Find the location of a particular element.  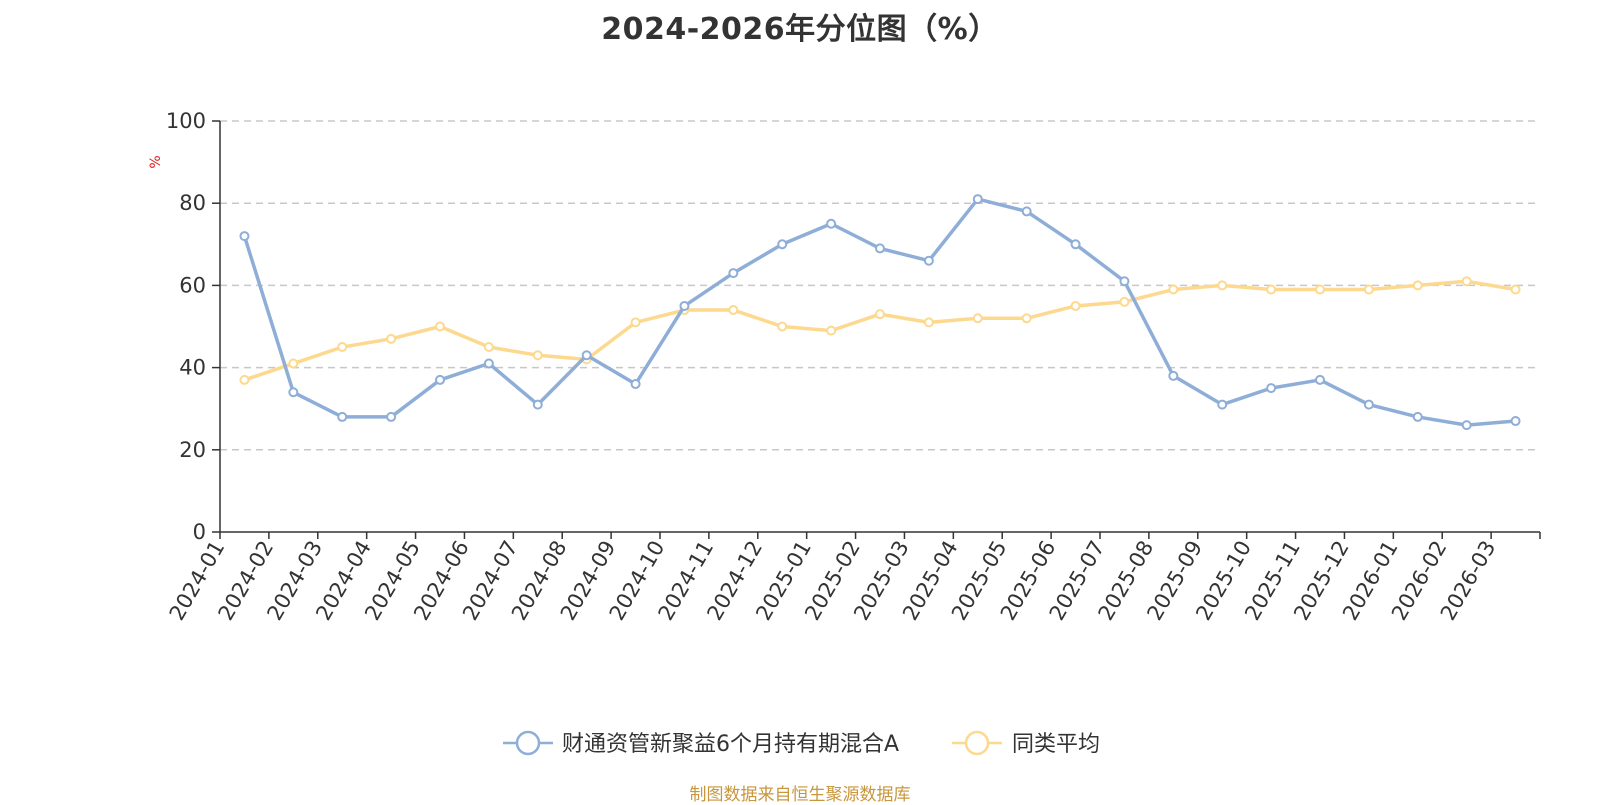

legend-label: 财通资管新聚益6个月持有期混合A is located at coordinates (730, 744).